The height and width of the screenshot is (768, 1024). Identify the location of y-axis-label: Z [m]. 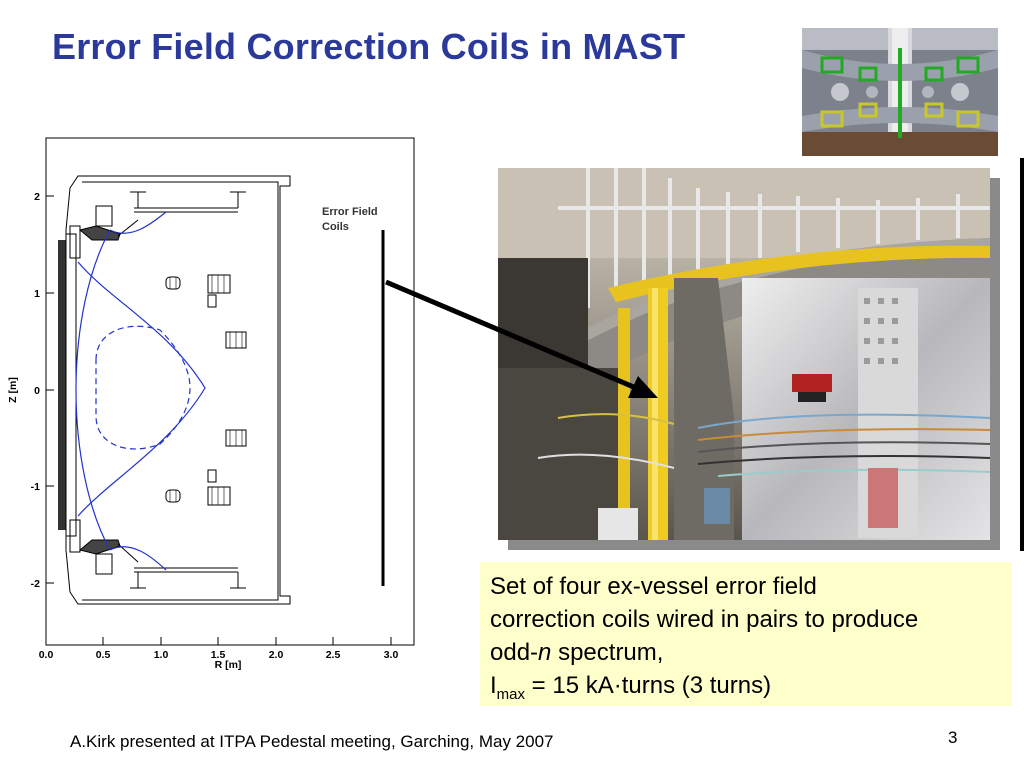
(13, 390).